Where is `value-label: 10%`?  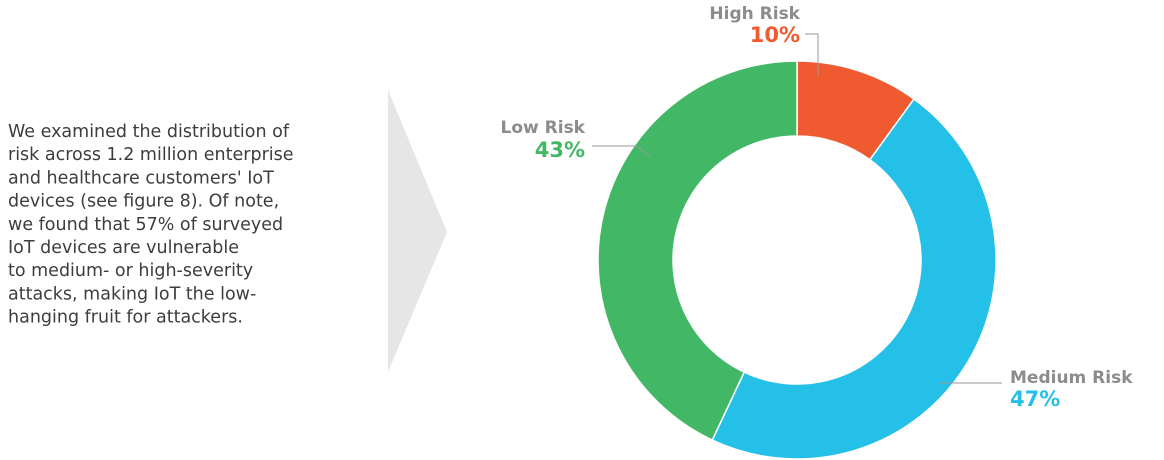
value-label: 10% is located at coordinates (775, 35).